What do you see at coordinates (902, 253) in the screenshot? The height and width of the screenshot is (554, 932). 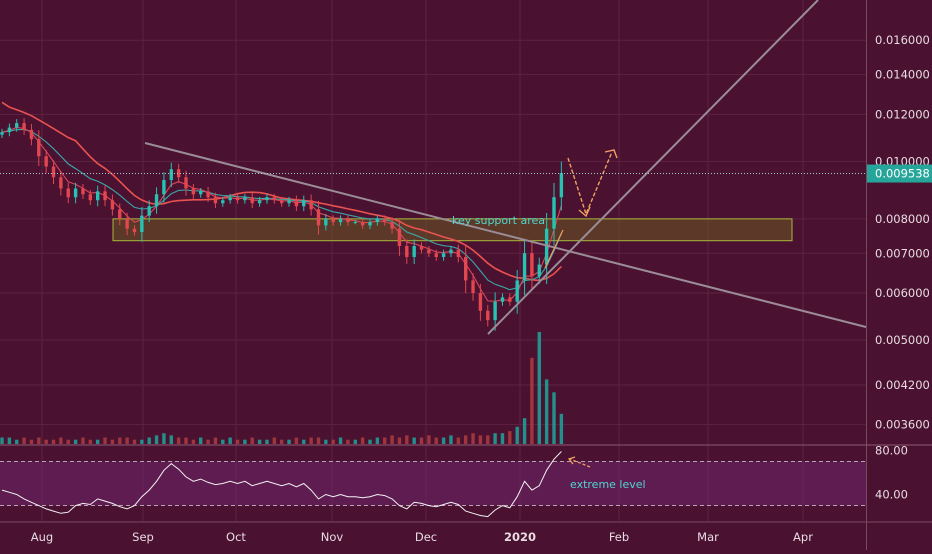 I see `price-tick-label: 0.007000` at bounding box center [902, 253].